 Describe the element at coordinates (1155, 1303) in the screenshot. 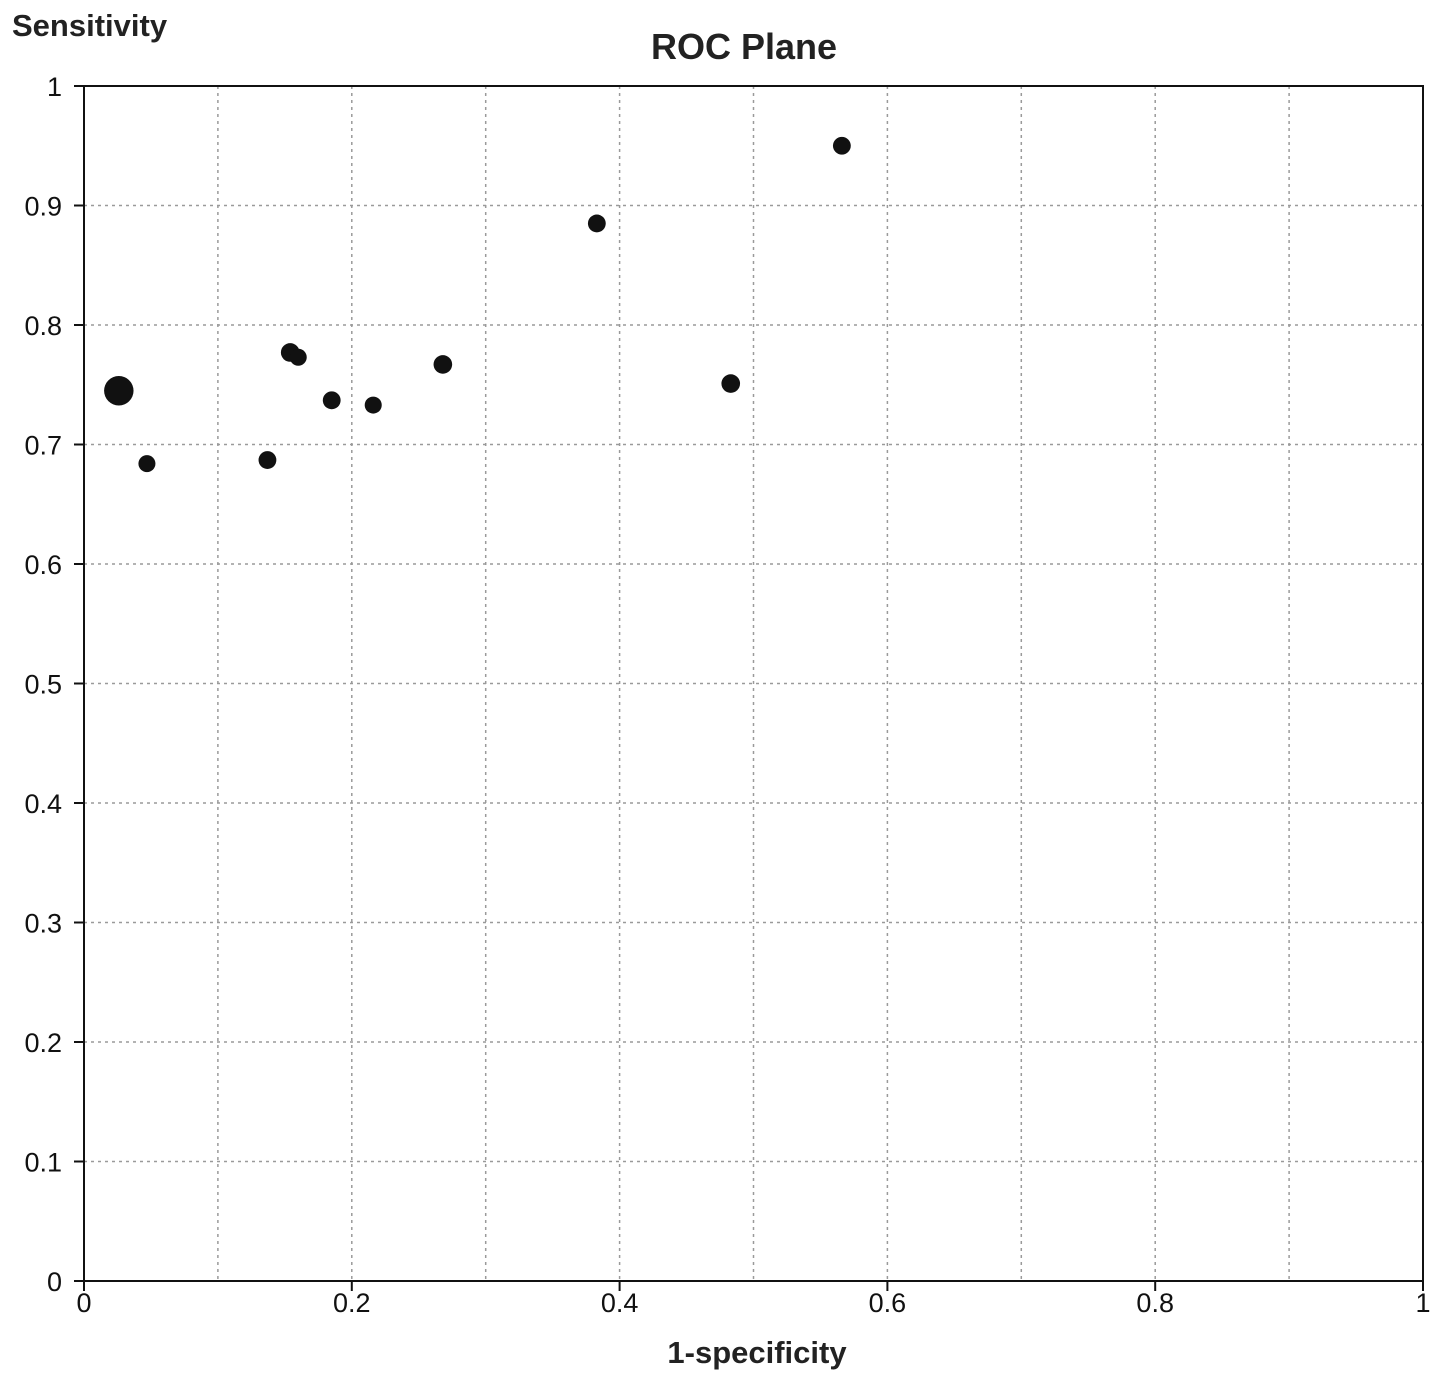

I see `x-tick-label: 0.8` at that location.